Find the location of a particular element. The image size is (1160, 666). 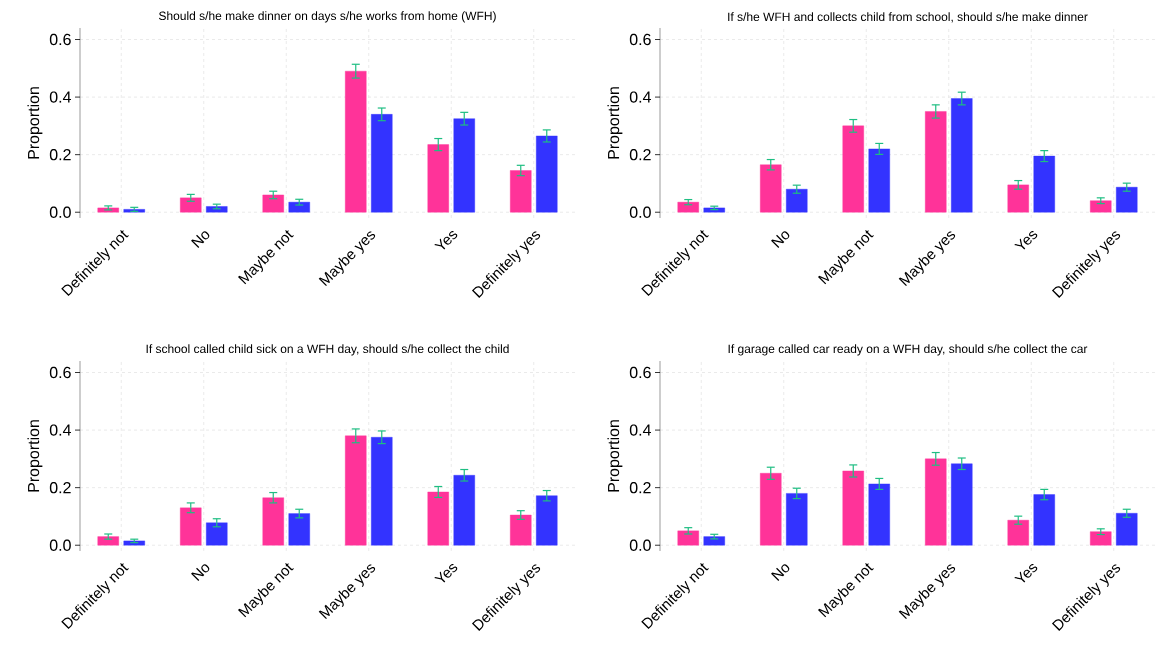

chart-title: If school called child sick on a WFH day, should s/he collect the child is located at coordinates (327, 350).